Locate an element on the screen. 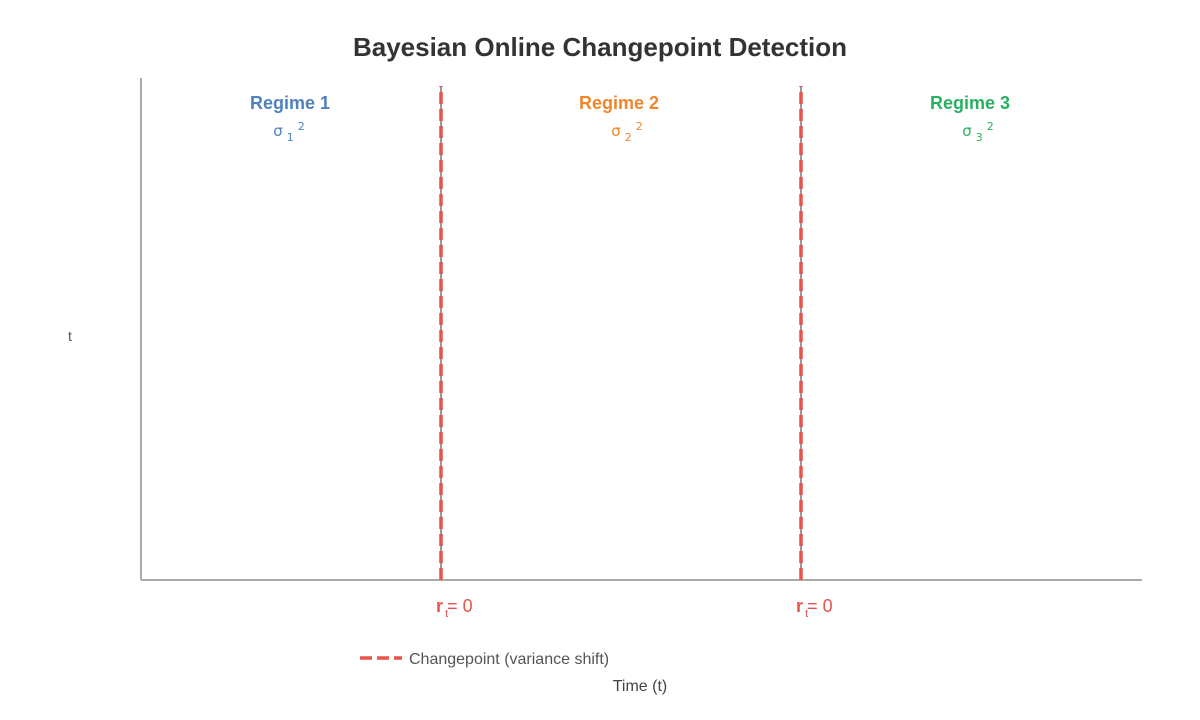  regime-1: Regime 1 σ 12 is located at coordinates (290, 118).